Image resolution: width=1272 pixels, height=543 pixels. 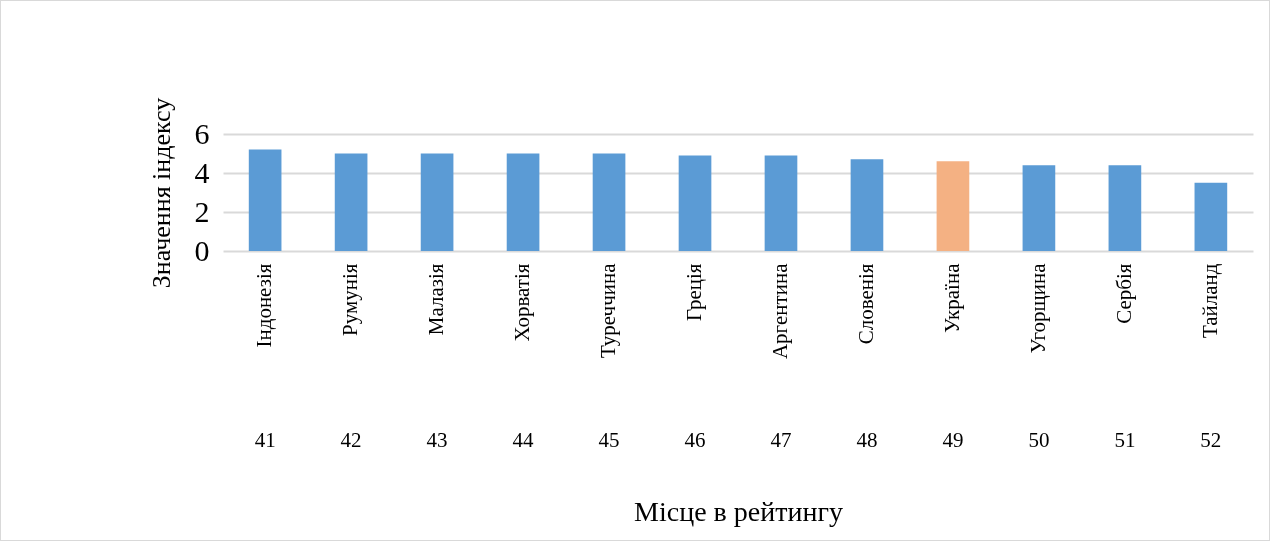 I want to click on text: 48, so click(x=867, y=440).